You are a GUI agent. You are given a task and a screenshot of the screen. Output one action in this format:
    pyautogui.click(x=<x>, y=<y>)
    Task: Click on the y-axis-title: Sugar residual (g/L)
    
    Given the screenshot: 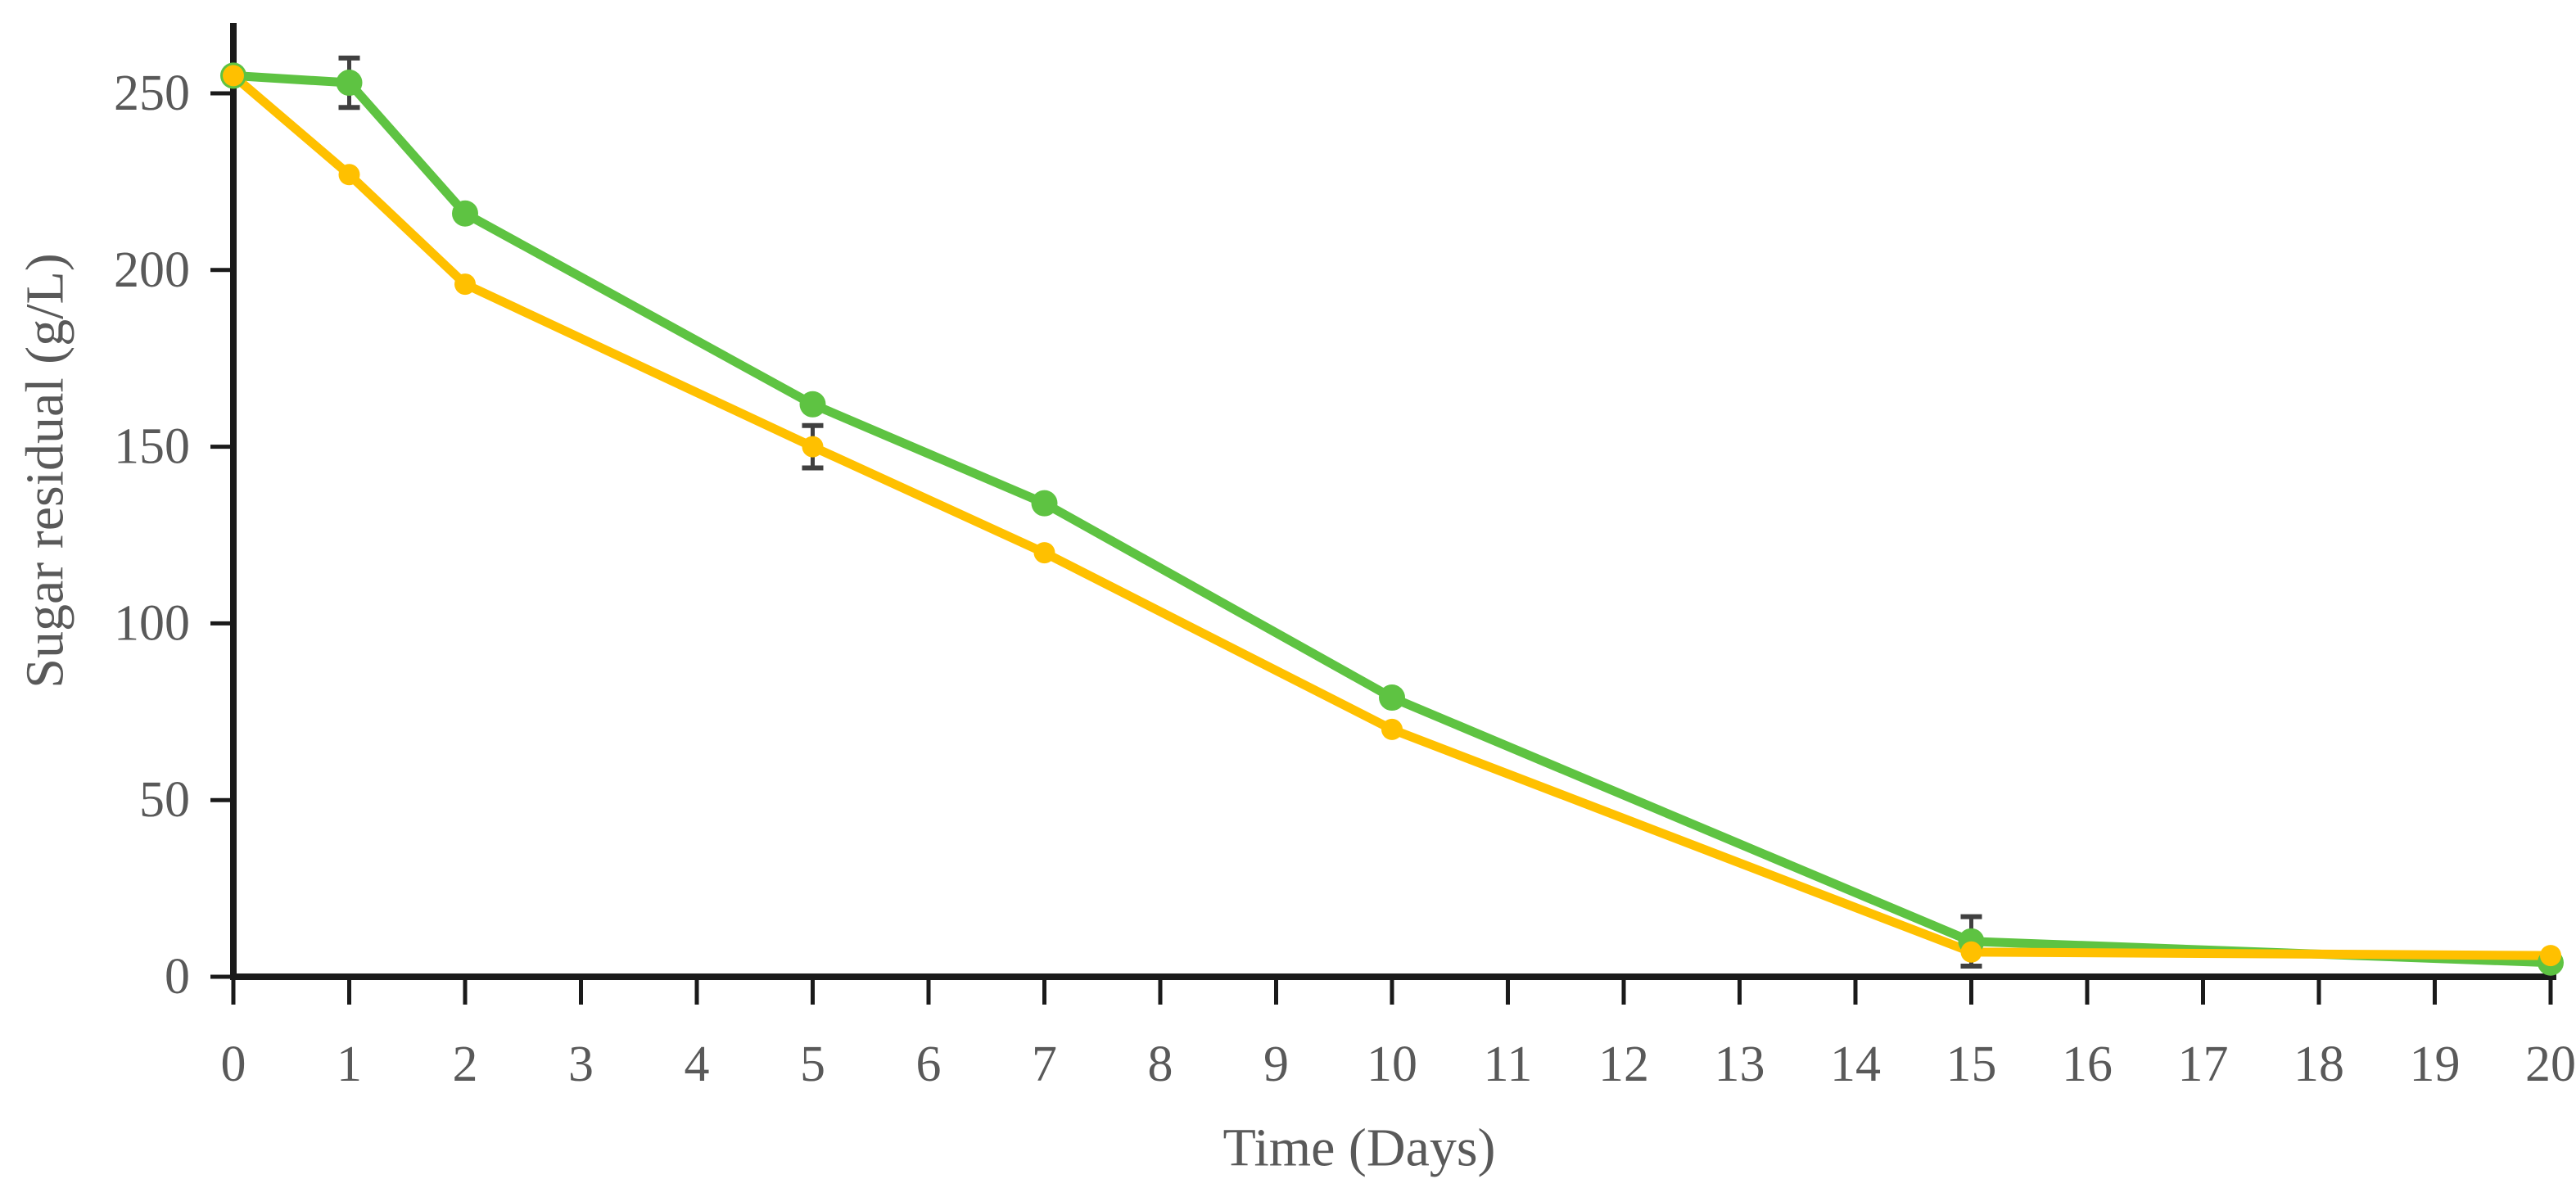 What is the action you would take?
    pyautogui.click(x=45, y=471)
    